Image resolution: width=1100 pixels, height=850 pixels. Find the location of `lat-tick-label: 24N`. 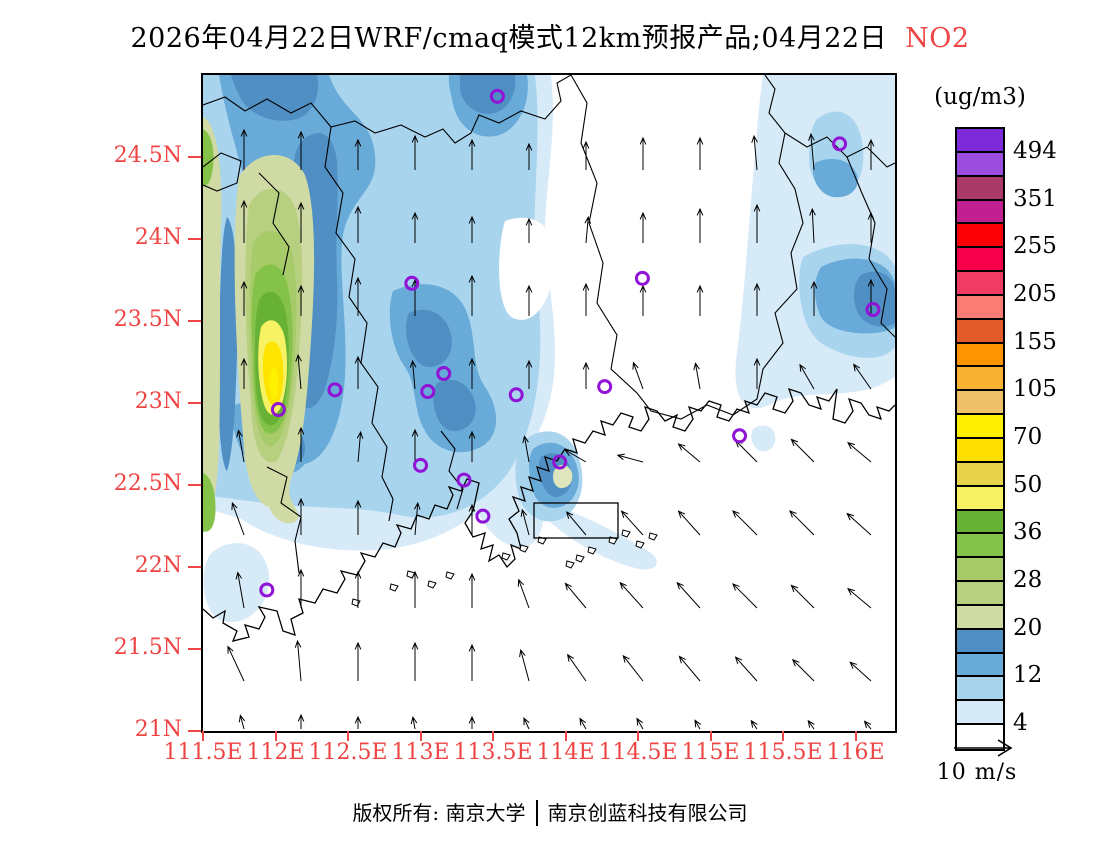

lat-tick-label: 24N is located at coordinates (158, 237).